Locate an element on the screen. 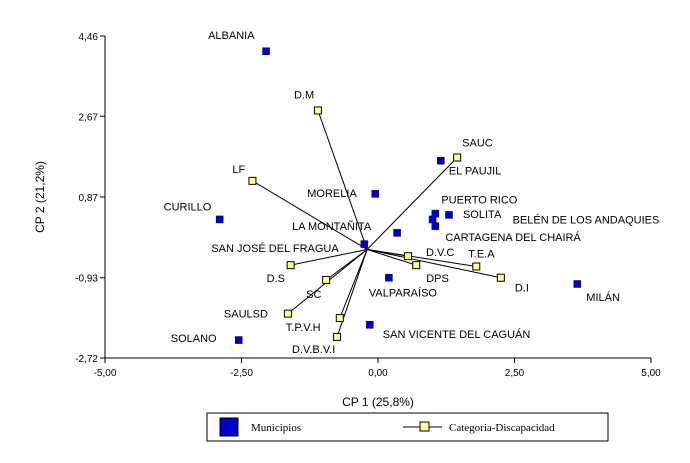 The height and width of the screenshot is (463, 690). point-label: CURILLO is located at coordinates (188, 207).